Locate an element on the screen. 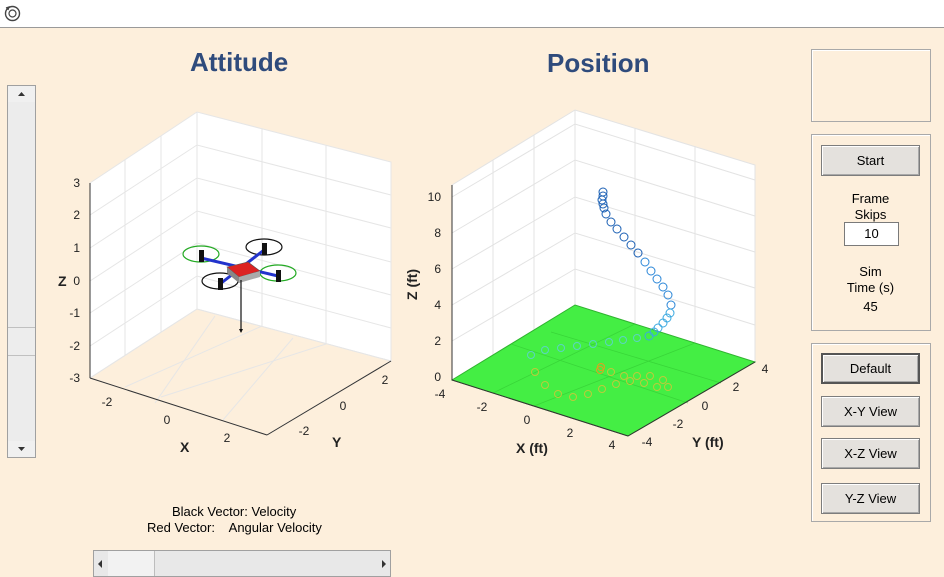 The width and height of the screenshot is (944, 577). default-view-button: Default is located at coordinates (870, 368).